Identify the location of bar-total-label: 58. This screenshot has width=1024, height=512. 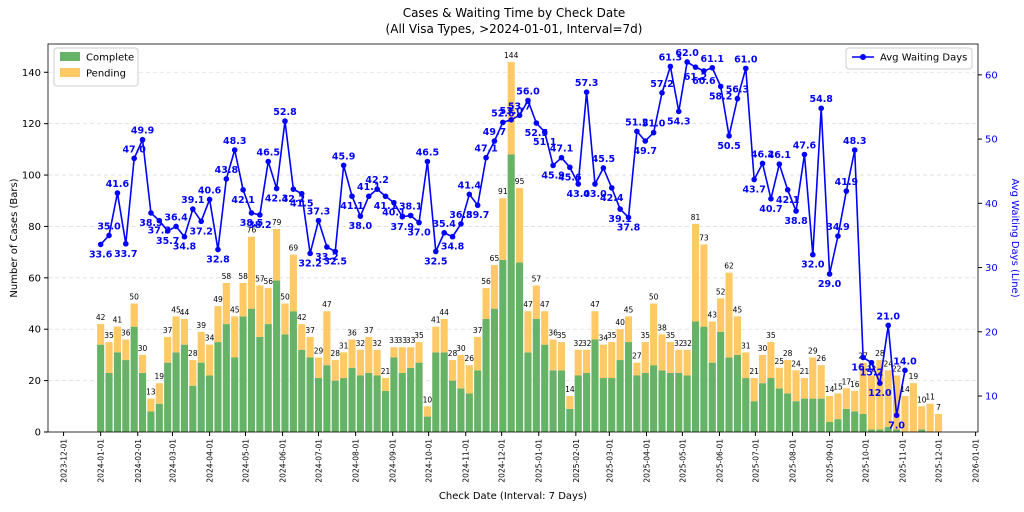
(227, 276).